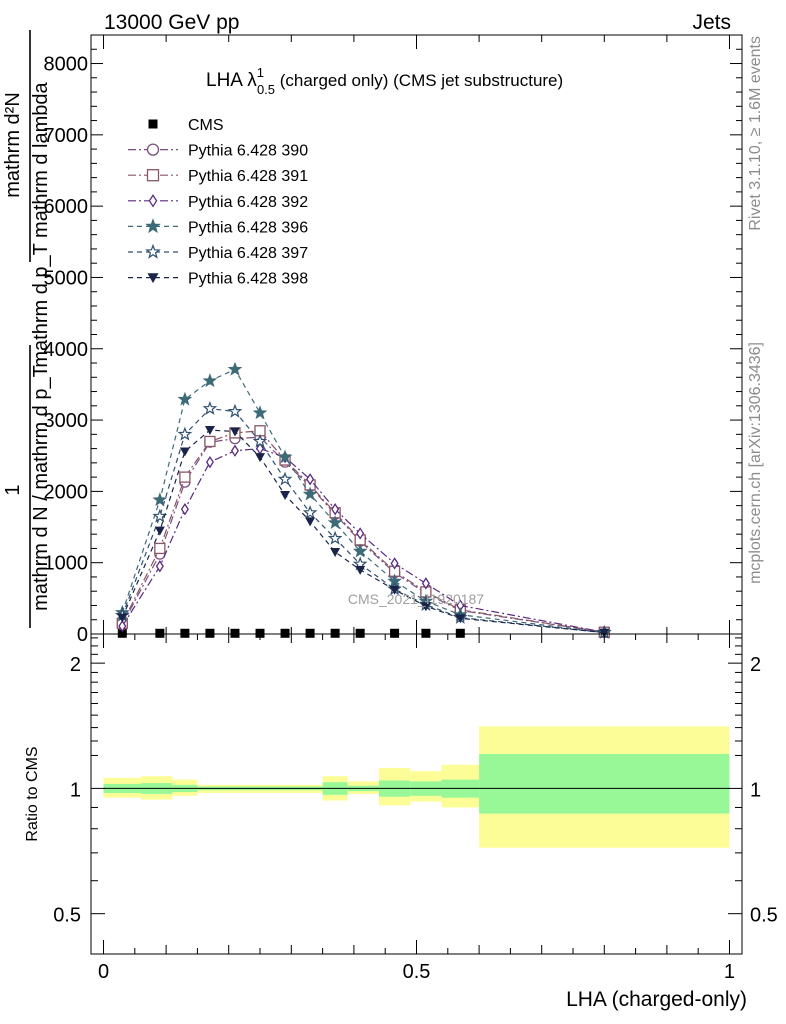  I want to click on ratio-y-tick-label-right: 2, so click(755, 665).